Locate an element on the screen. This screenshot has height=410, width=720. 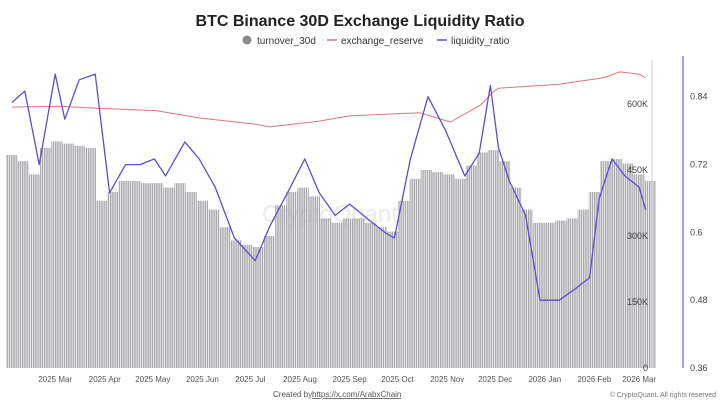
x-axis-tick-label: 2026 Feb is located at coordinates (594, 379).